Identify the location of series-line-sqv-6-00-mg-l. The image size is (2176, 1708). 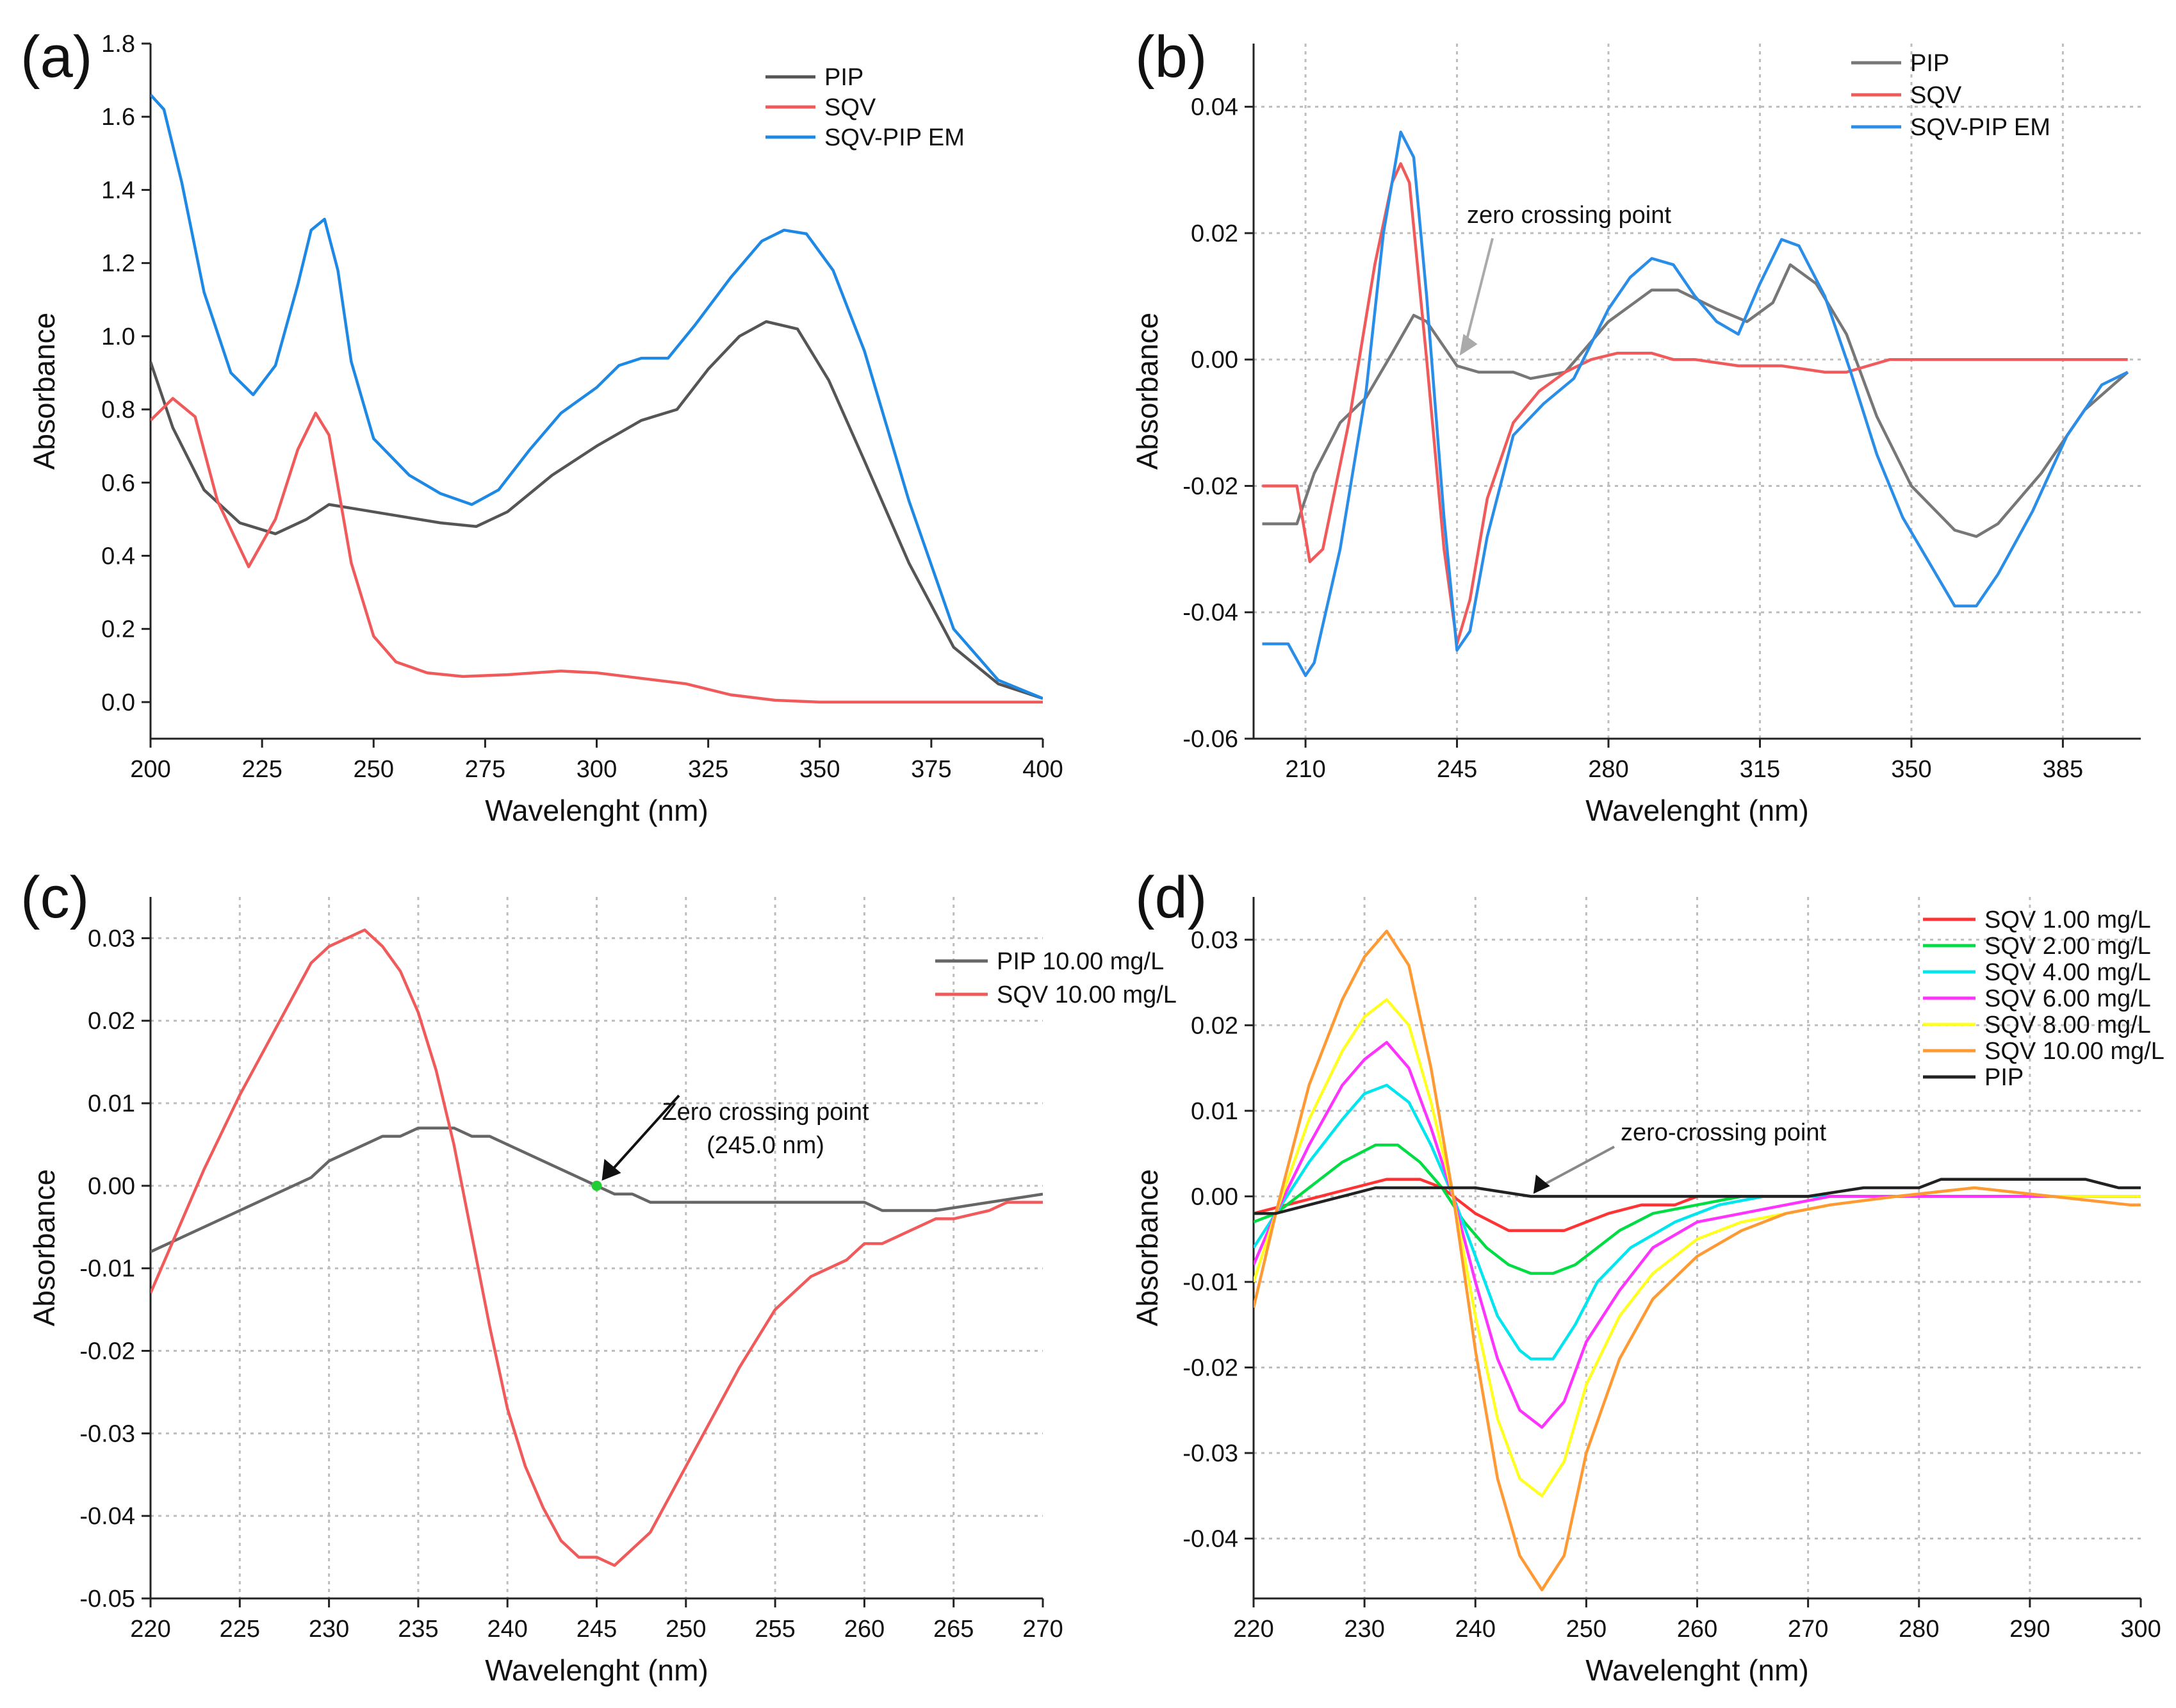
(1697, 1234).